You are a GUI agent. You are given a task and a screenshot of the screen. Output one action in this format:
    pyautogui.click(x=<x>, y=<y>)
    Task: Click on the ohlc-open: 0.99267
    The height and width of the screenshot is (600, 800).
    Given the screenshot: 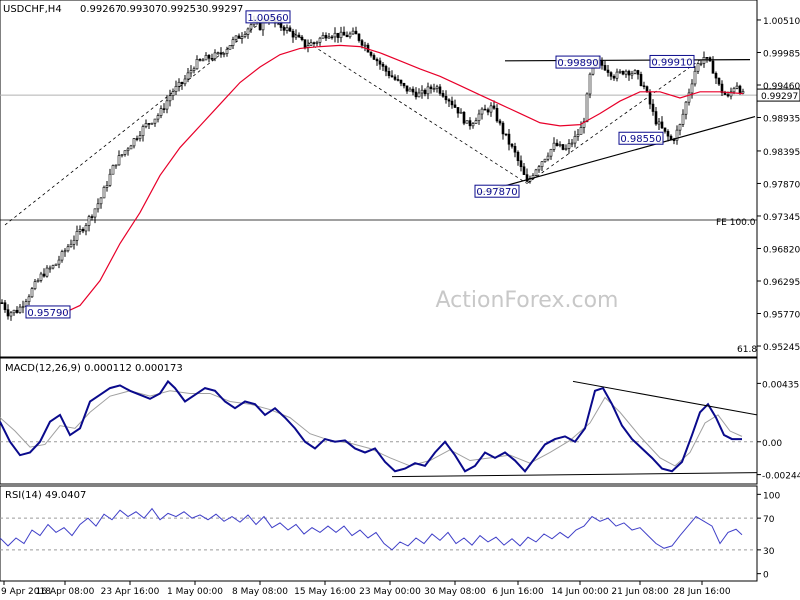 What is the action you would take?
    pyautogui.click(x=100, y=9)
    